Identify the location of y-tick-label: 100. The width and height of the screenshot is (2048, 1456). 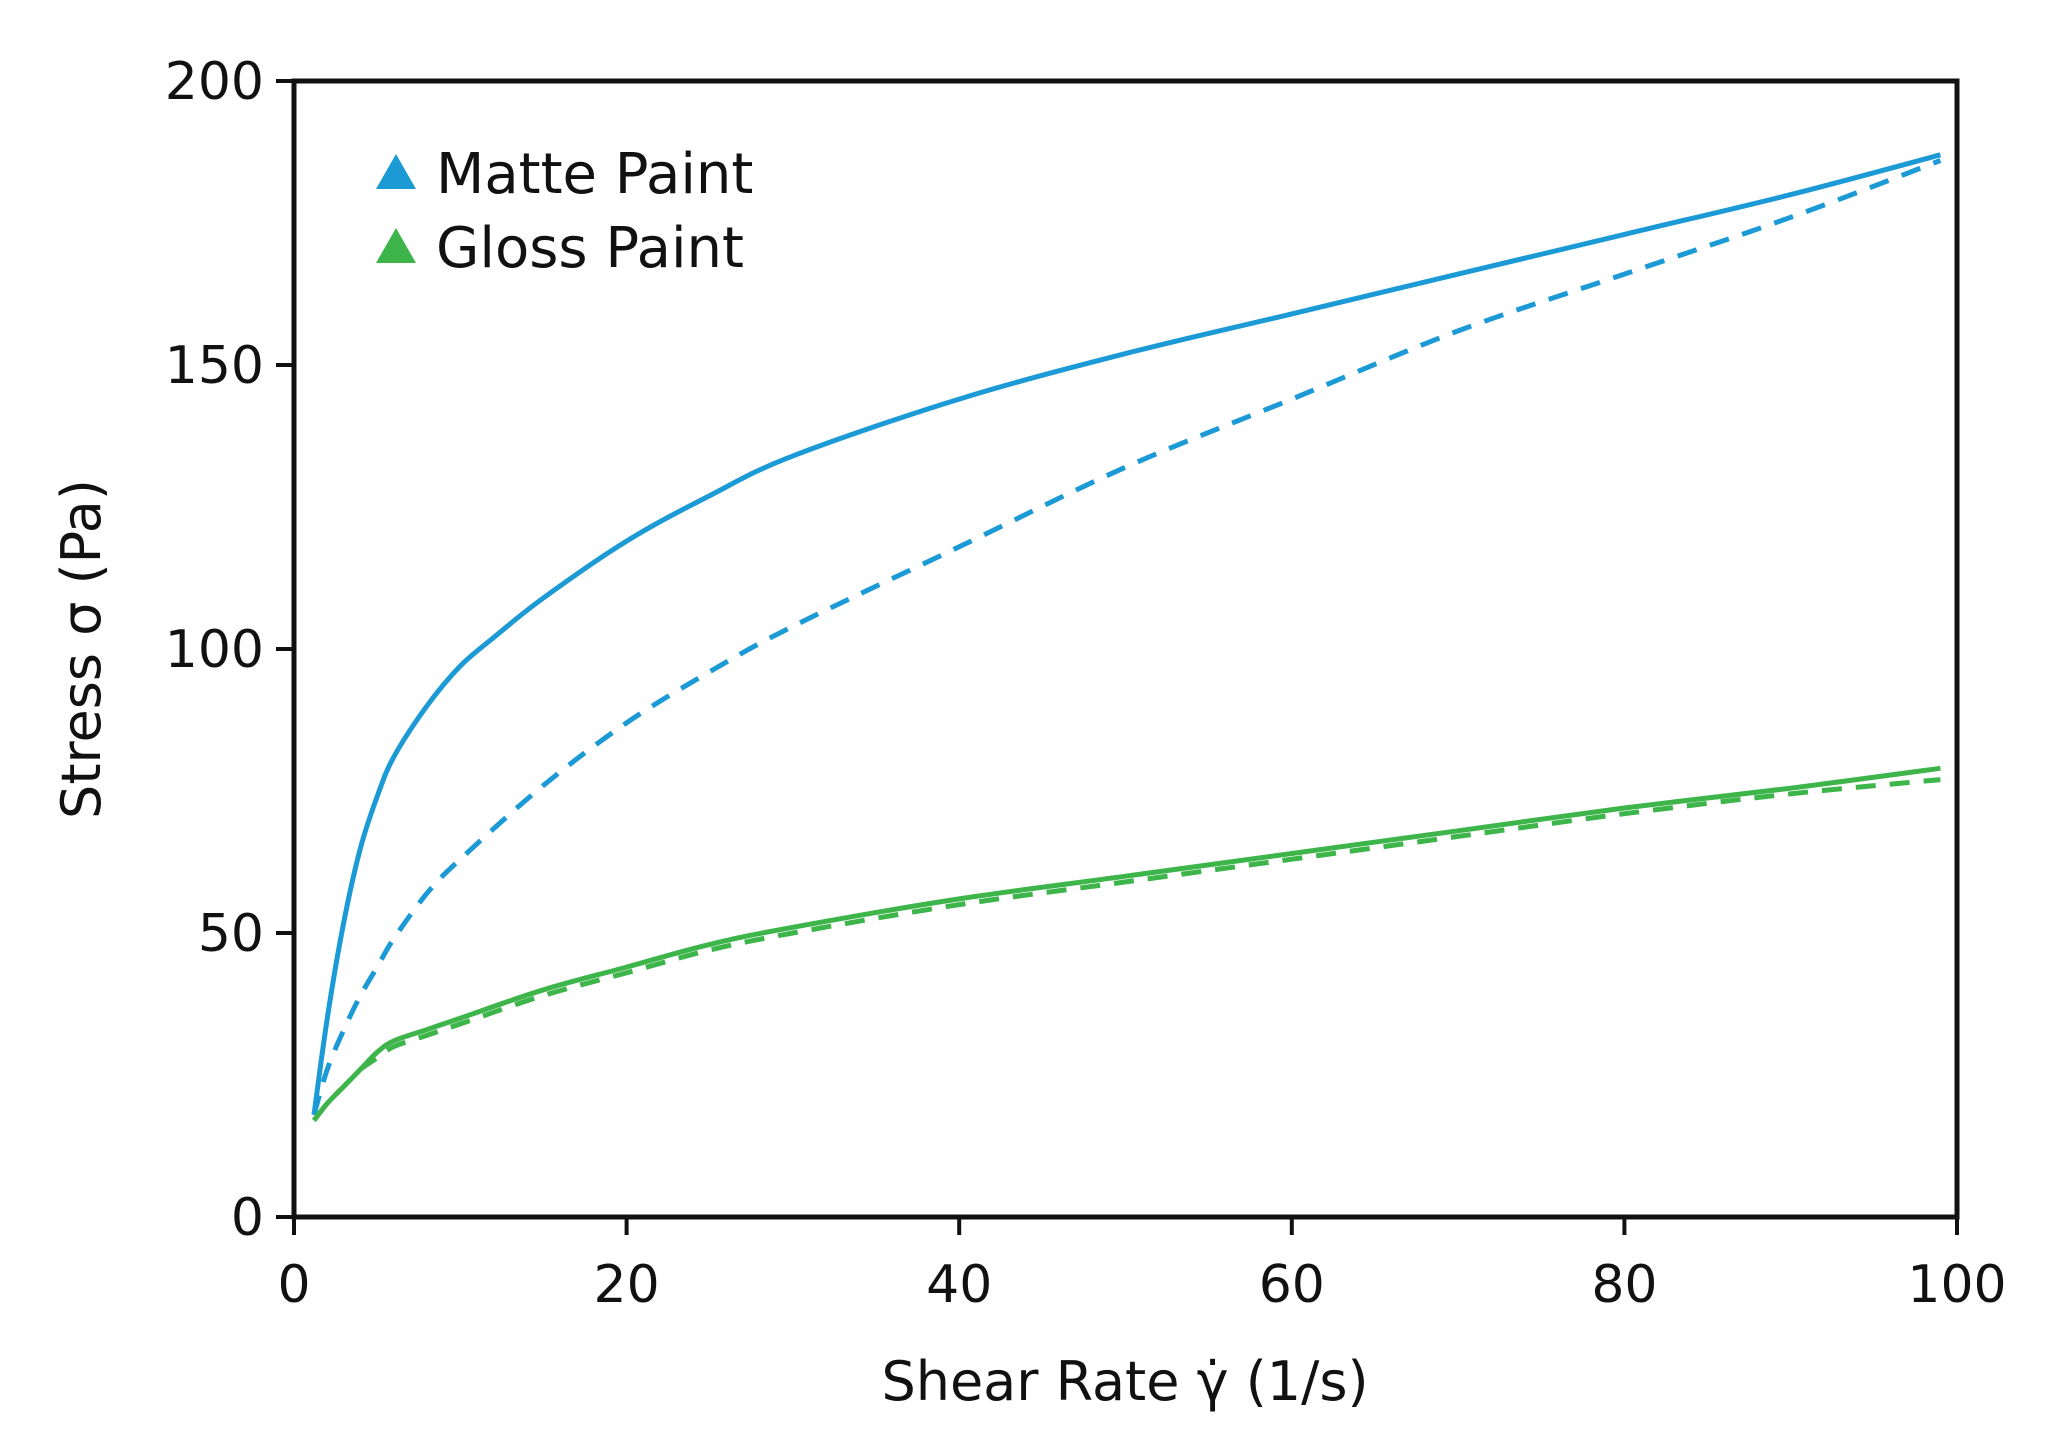
(214, 650).